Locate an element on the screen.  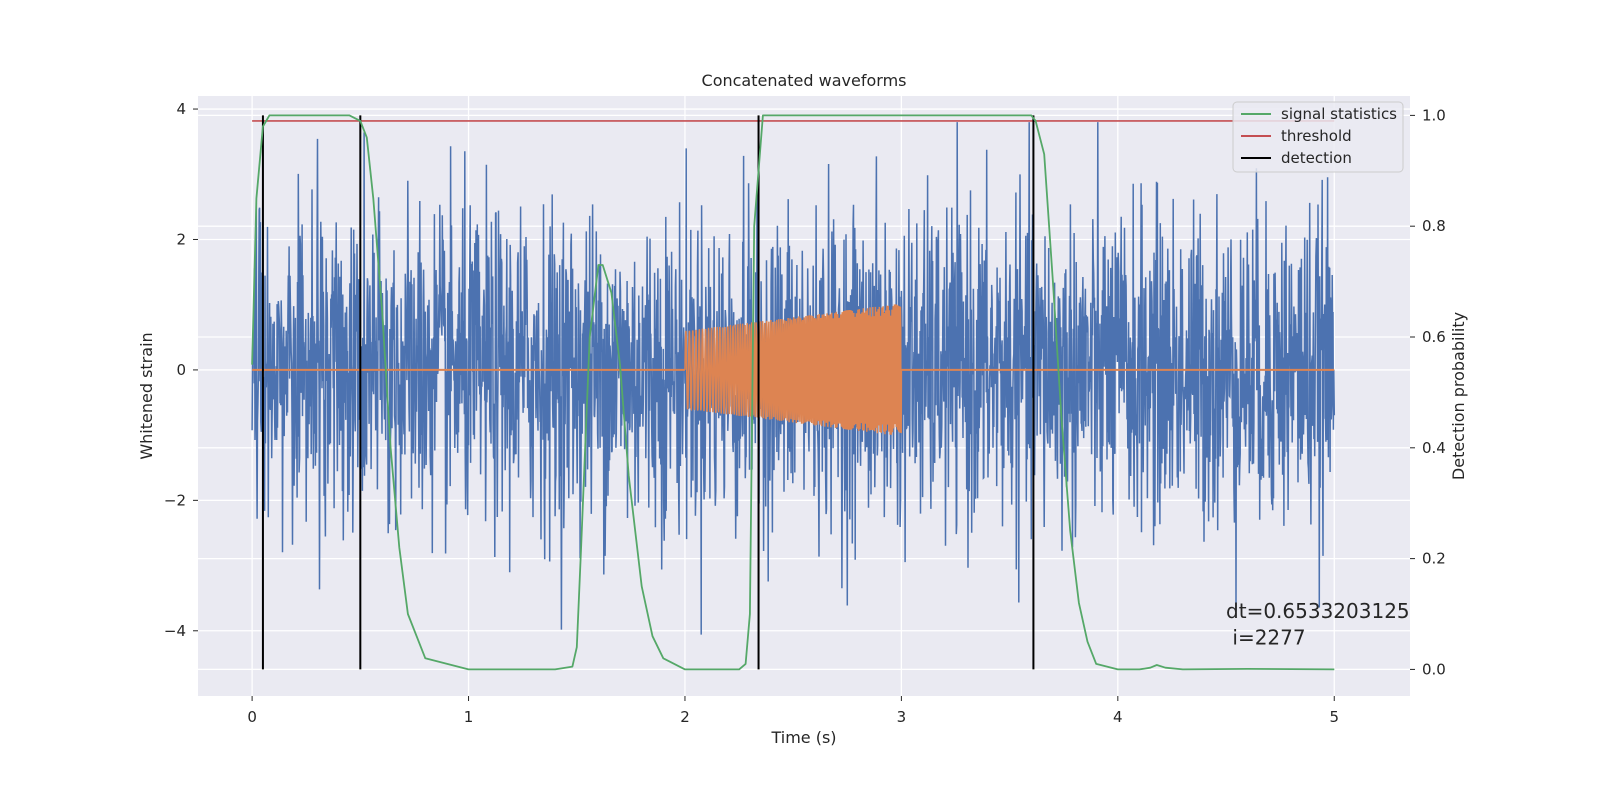
legend: signal statistics threshold detection is located at coordinates (1318, 137).